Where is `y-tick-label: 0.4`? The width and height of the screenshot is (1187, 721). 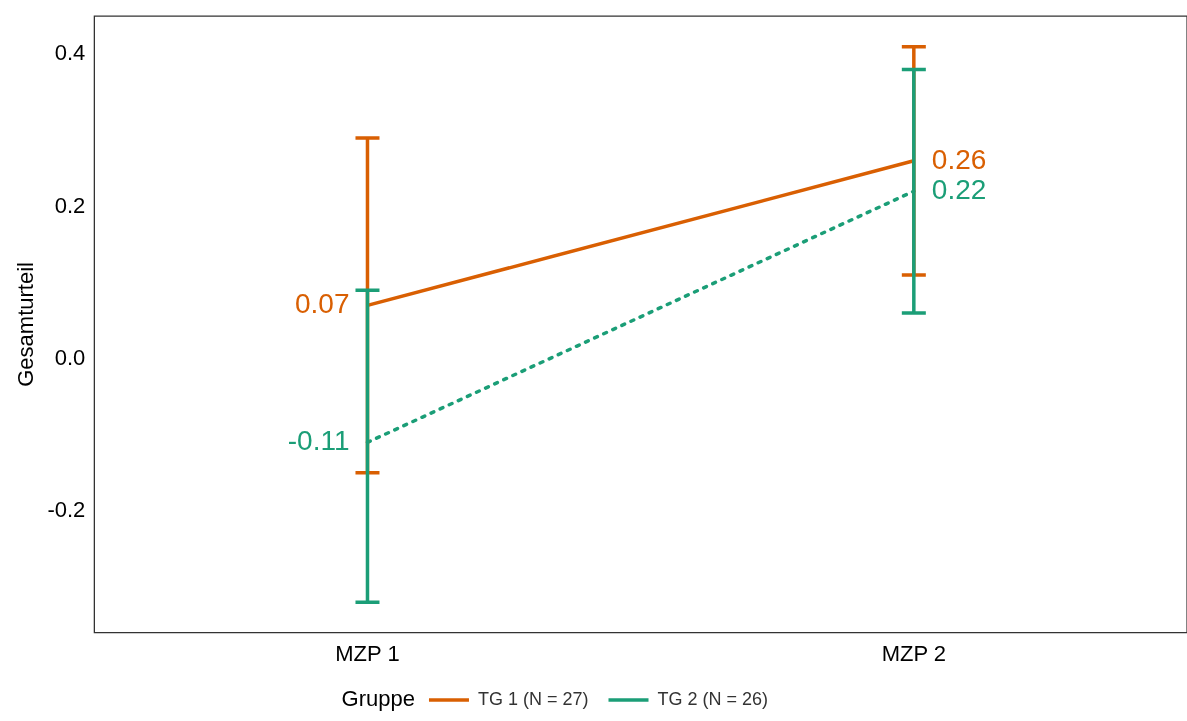
y-tick-label: 0.4 is located at coordinates (70, 53).